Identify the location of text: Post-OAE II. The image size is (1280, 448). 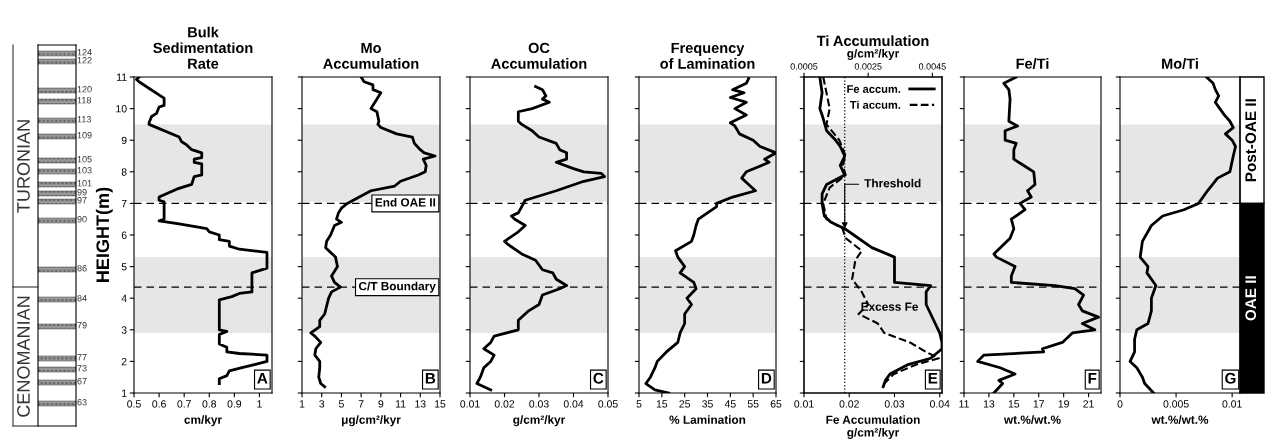
(1251, 140).